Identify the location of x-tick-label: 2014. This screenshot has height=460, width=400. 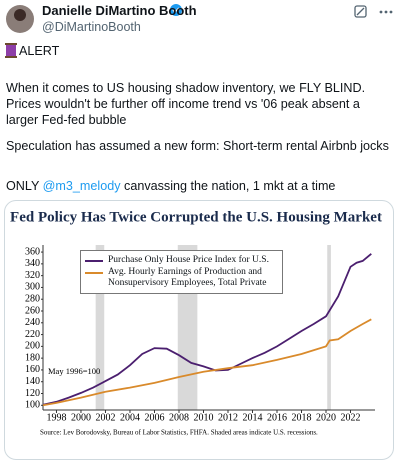
(252, 417).